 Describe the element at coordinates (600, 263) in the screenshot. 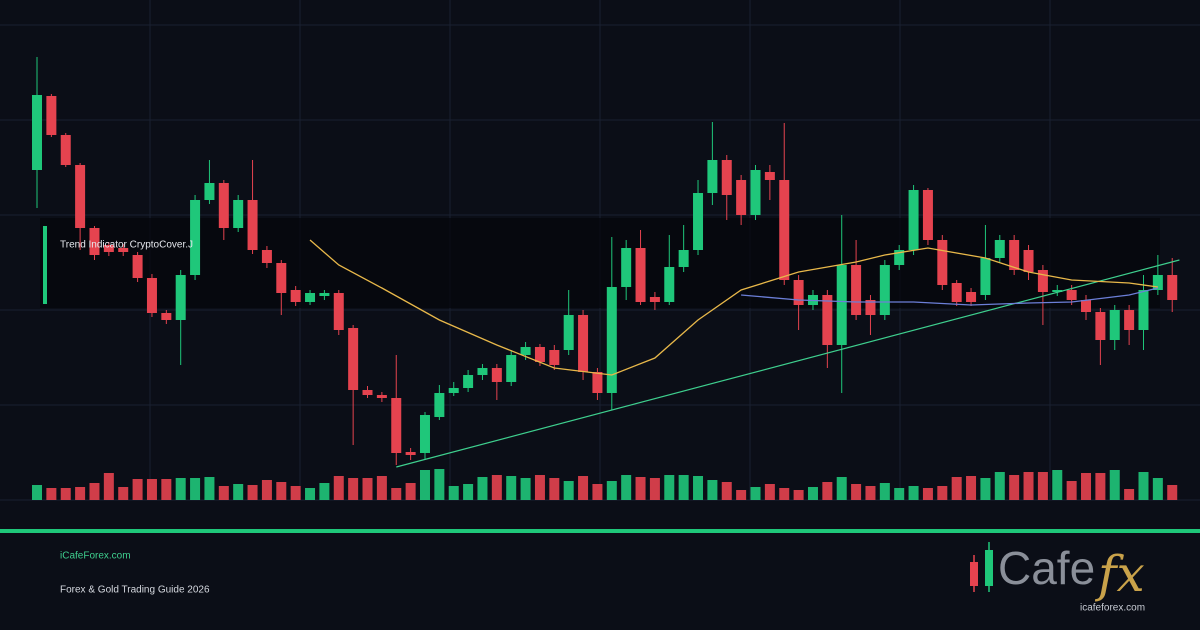

I see `annotation-panel` at that location.